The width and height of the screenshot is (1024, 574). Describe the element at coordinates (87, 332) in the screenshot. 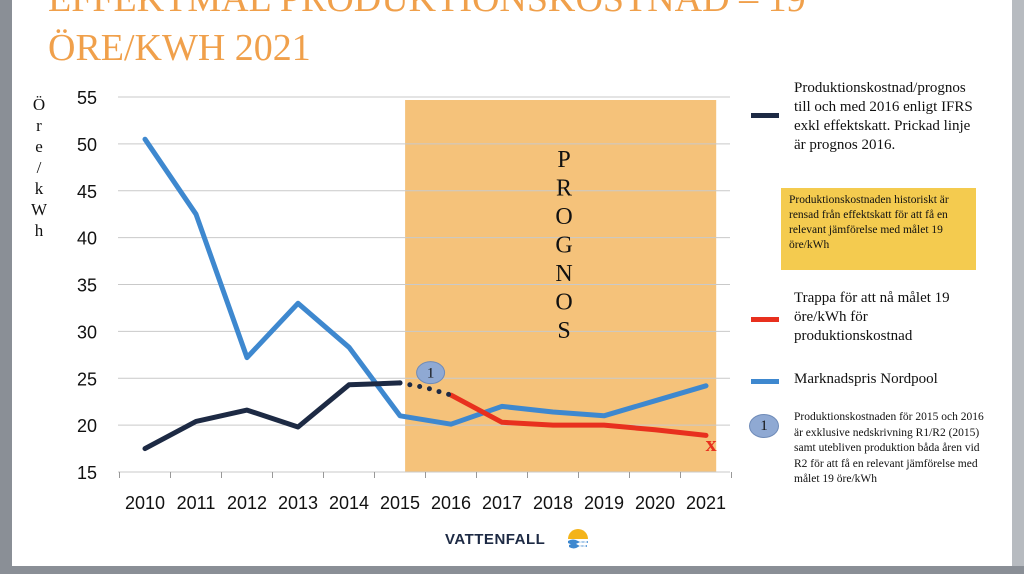

I see `y-tick-label: 30` at that location.